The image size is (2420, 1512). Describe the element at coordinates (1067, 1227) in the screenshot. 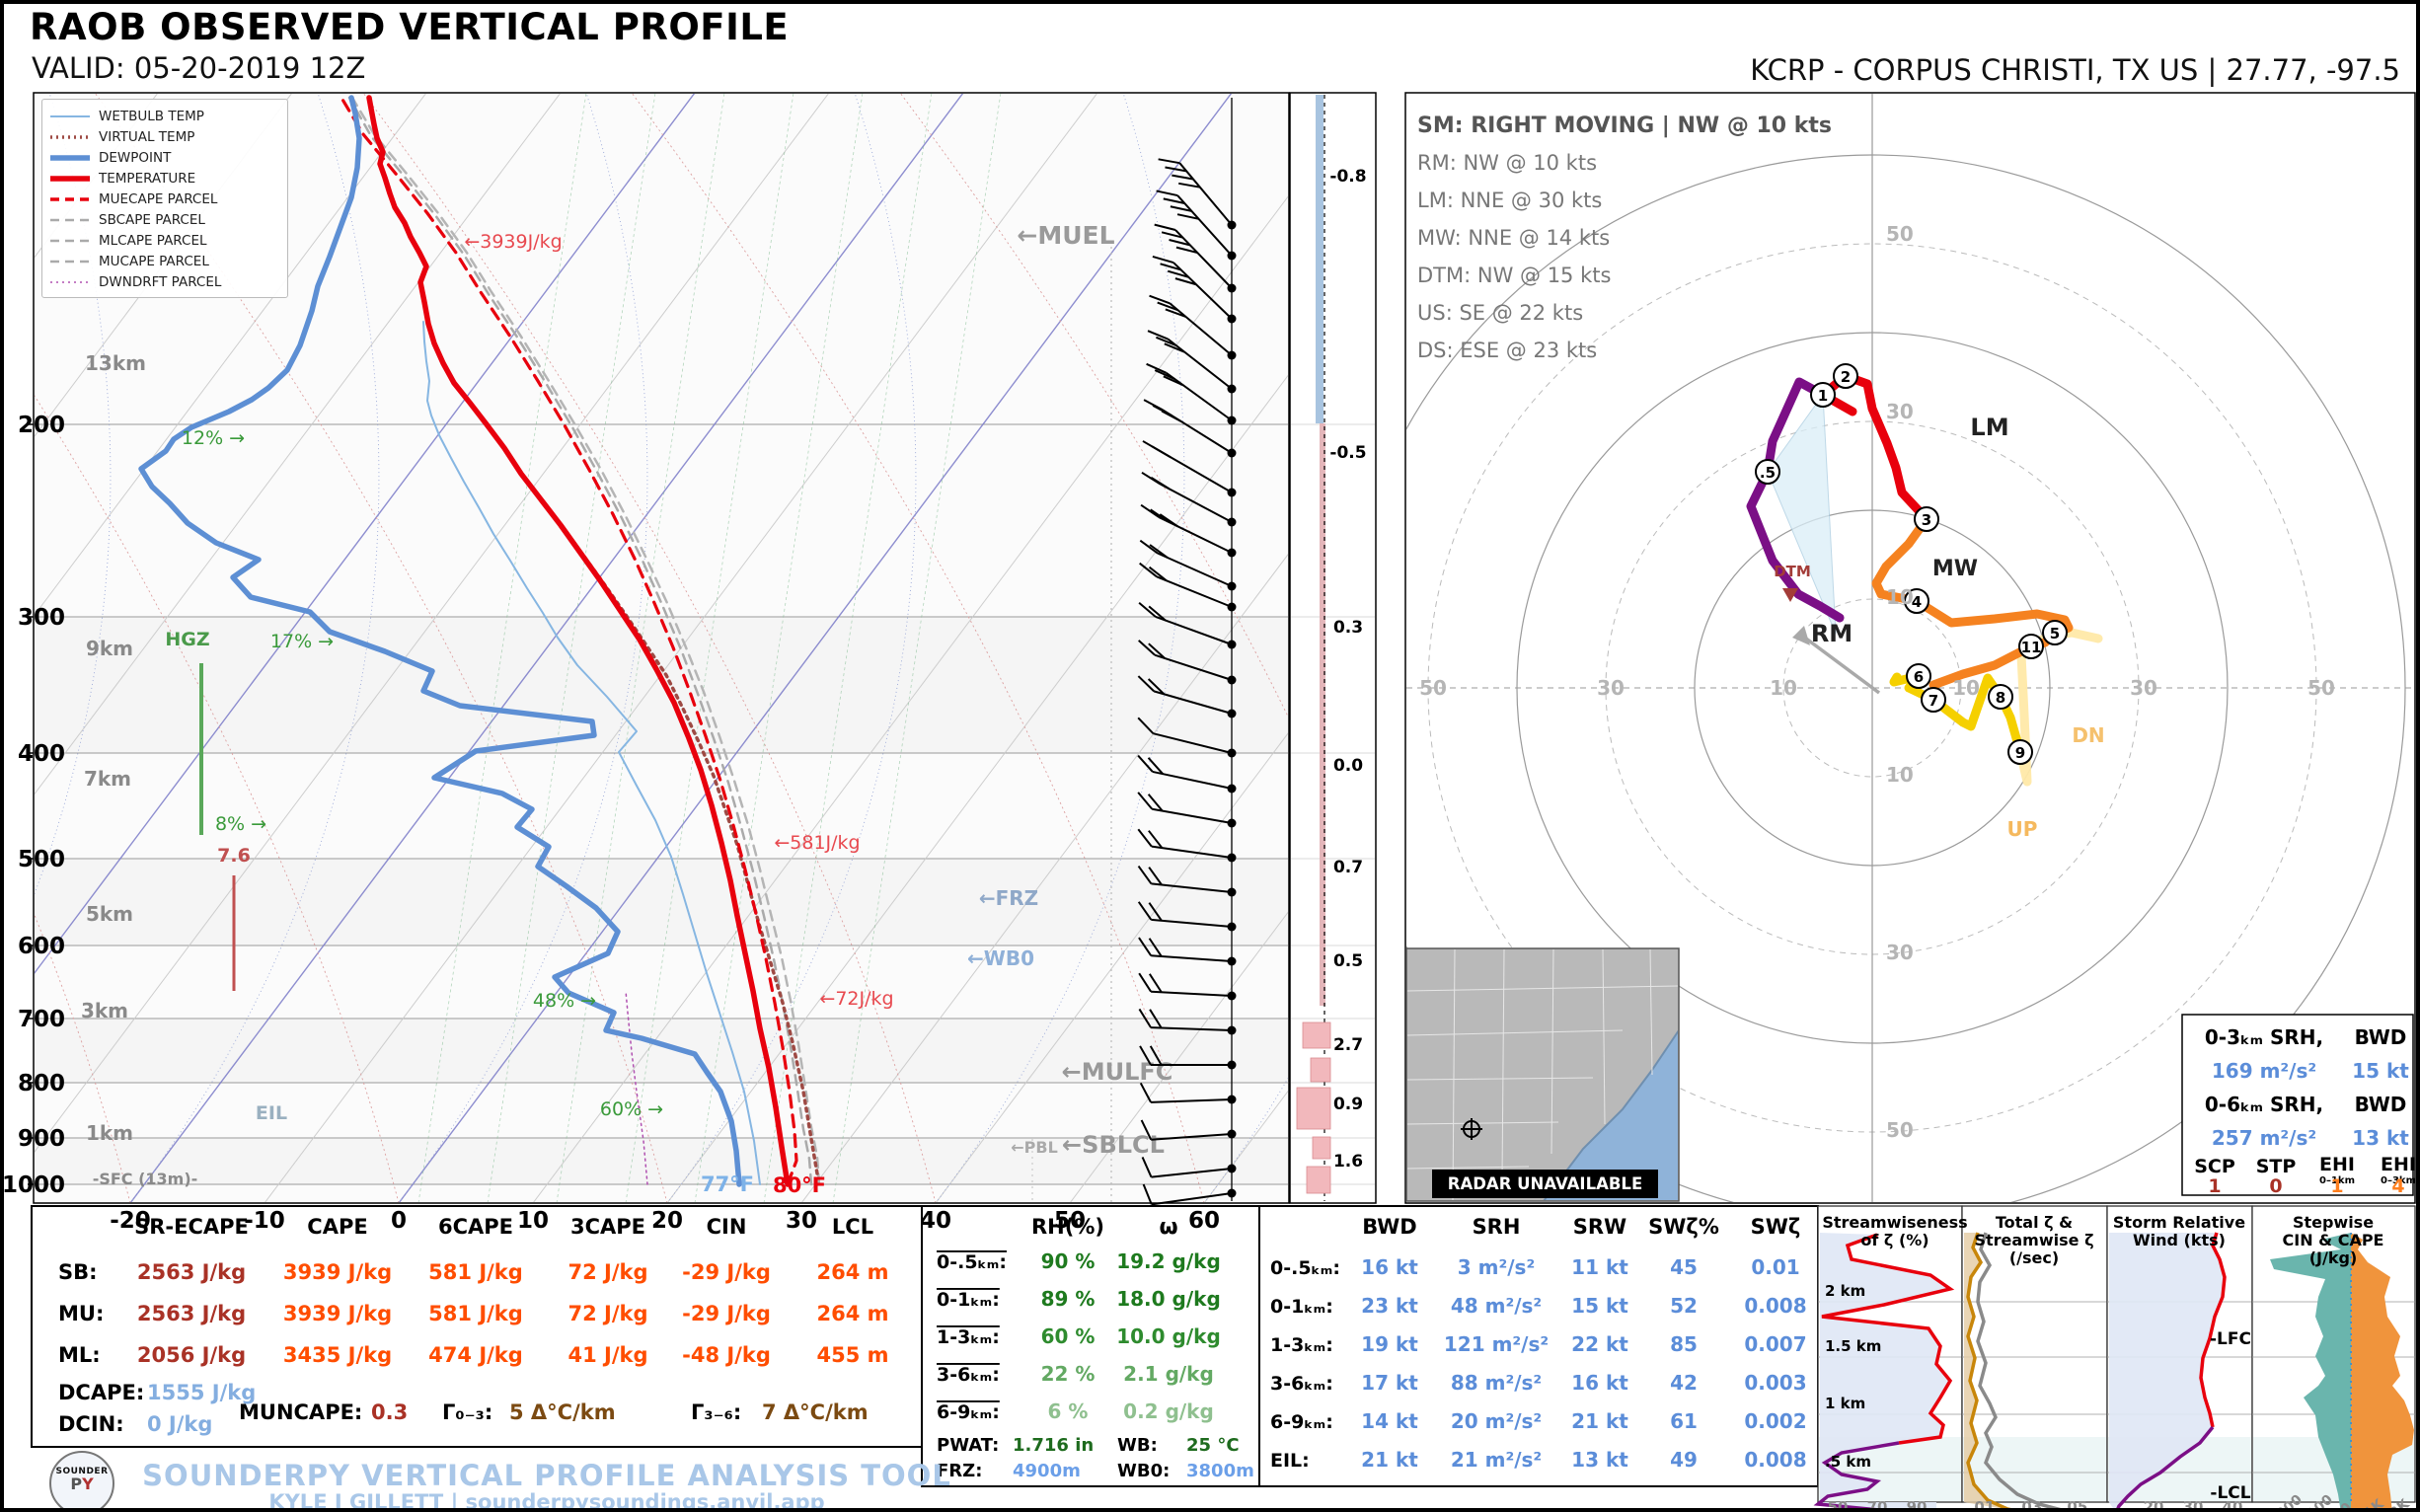

I see `rh-header: RH(%)` at that location.